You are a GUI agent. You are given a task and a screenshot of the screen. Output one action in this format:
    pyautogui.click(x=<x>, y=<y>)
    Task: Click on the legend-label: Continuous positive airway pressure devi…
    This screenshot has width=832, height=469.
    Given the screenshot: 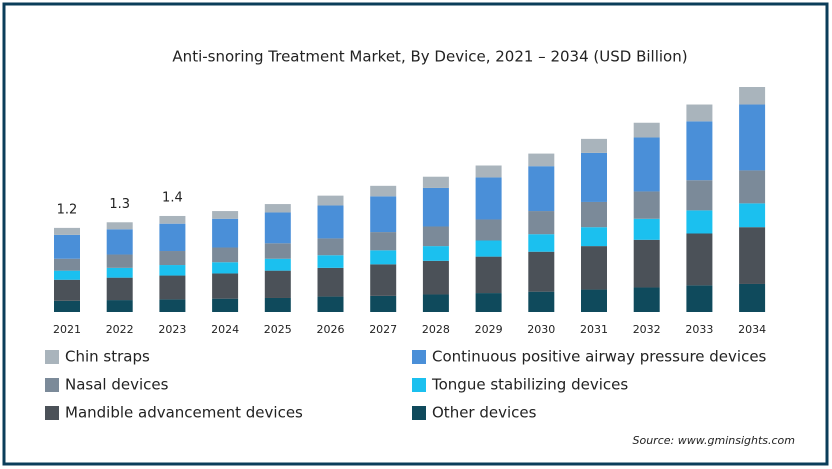 What is the action you would take?
    pyautogui.click(x=599, y=357)
    